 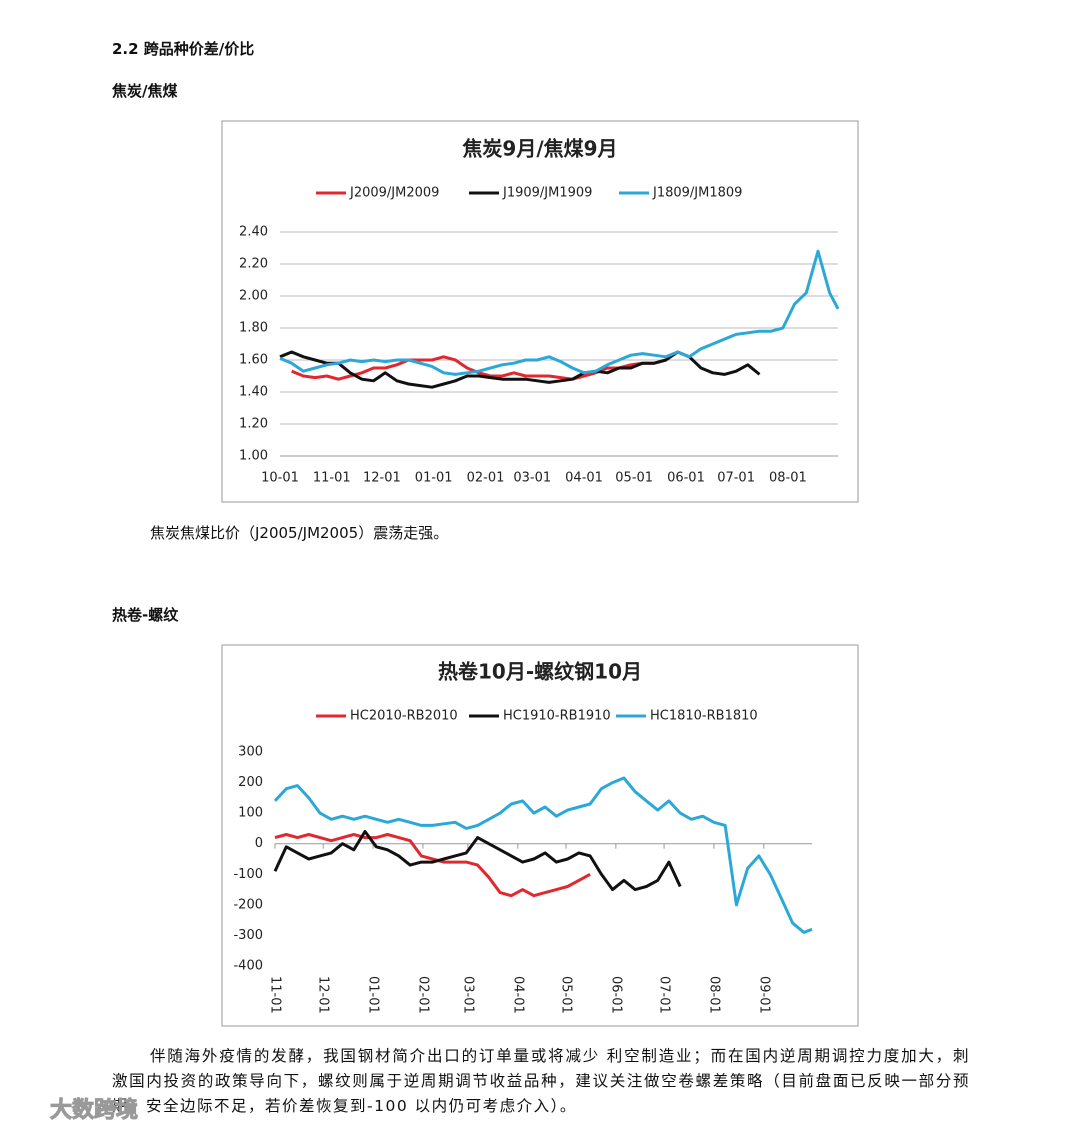 I want to click on subheading: 热卷-螺纹, so click(x=145, y=615).